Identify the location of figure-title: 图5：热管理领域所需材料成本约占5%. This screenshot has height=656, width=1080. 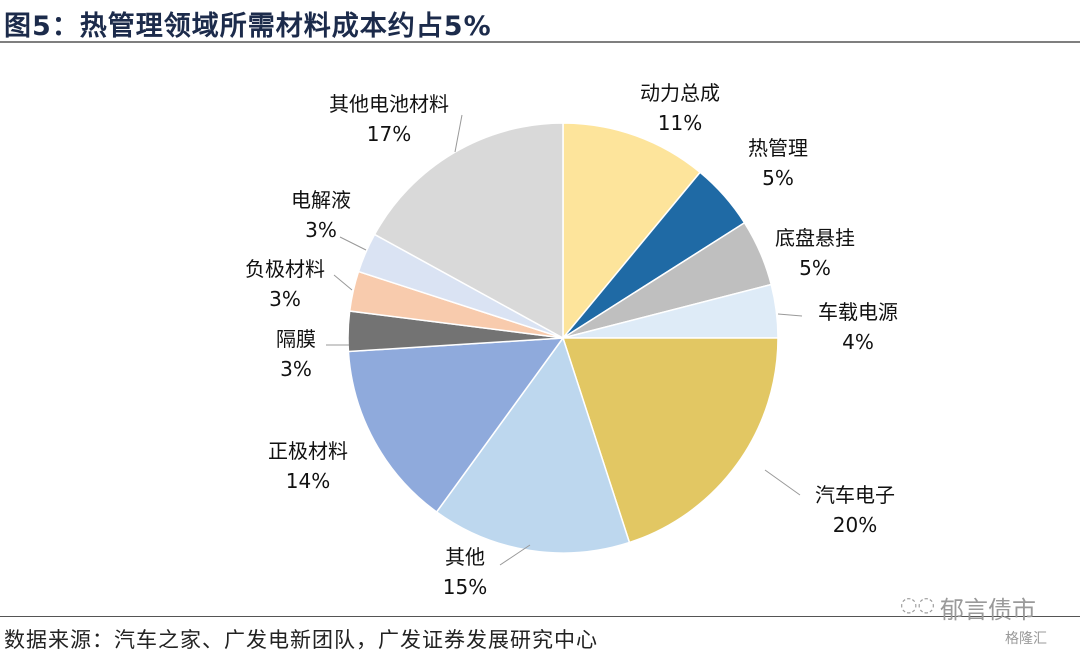
(248, 26).